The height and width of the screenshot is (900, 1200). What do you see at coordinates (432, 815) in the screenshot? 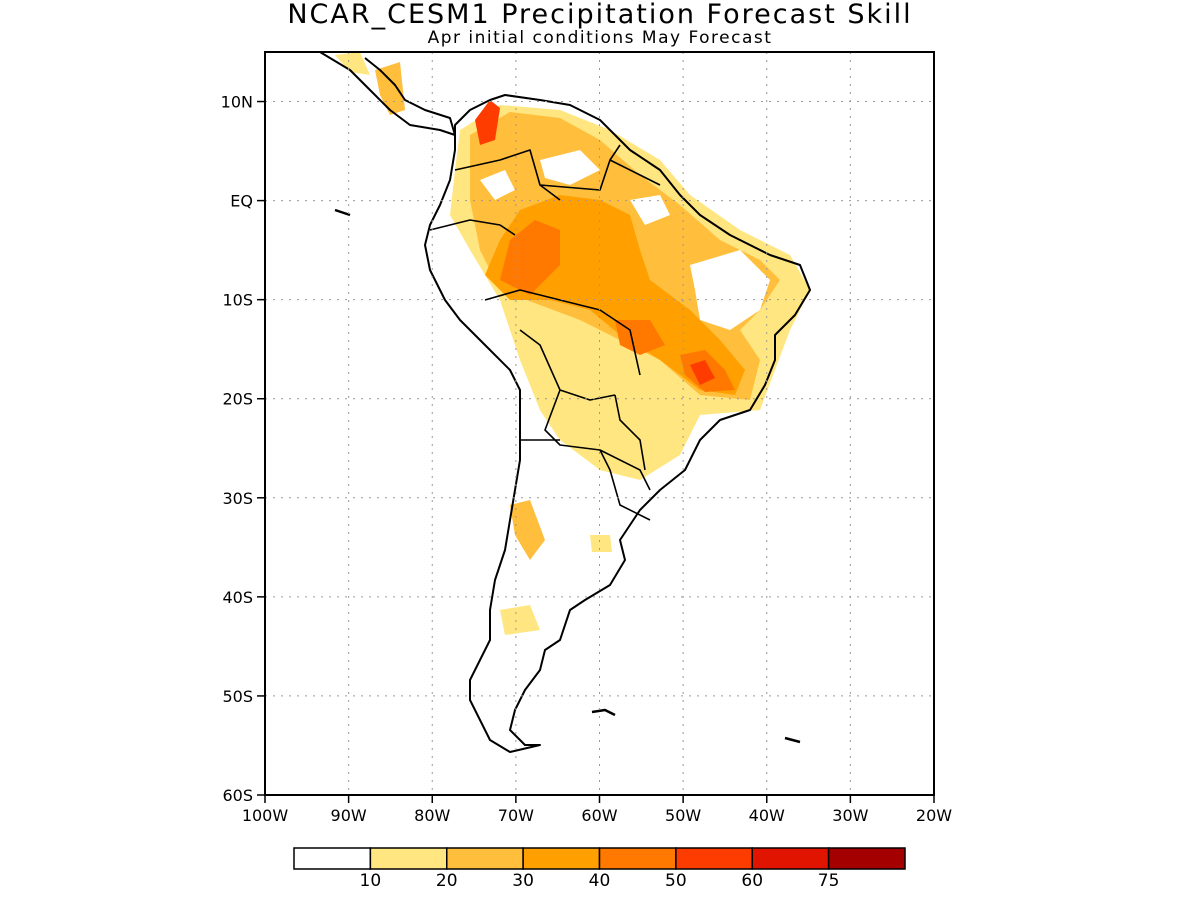
I see `x-tick-label: 80W` at bounding box center [432, 815].